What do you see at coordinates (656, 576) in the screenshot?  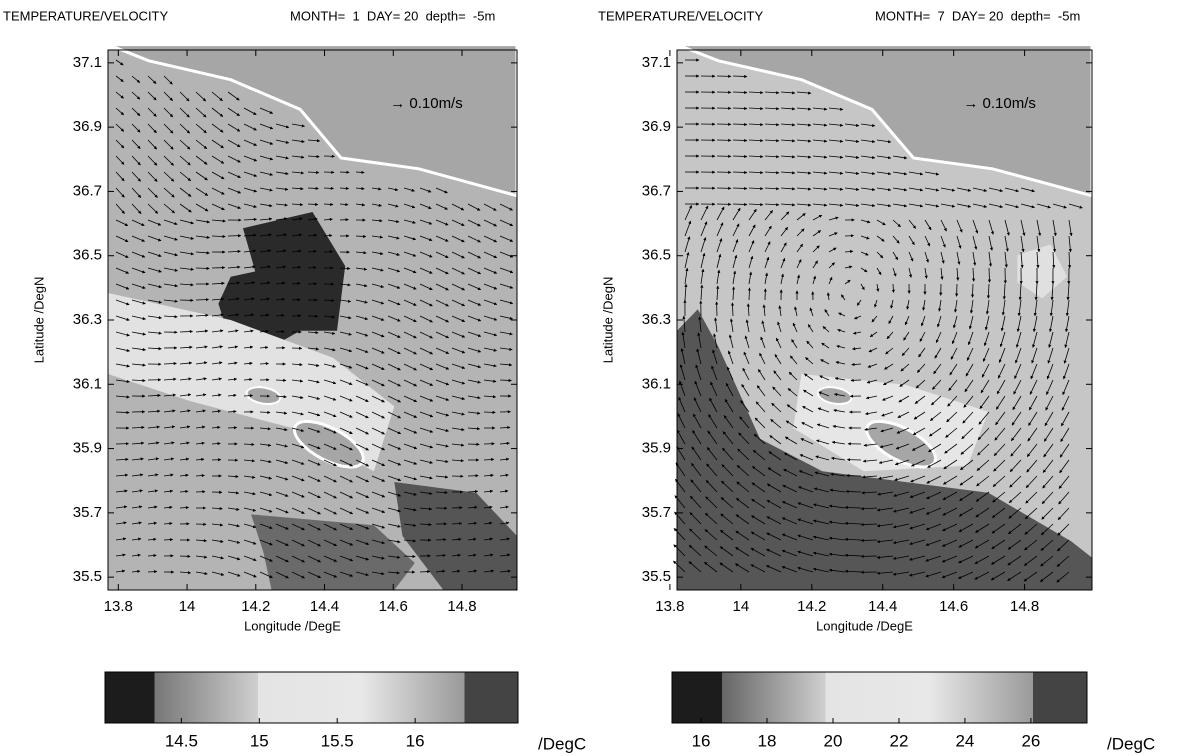 I see `y-tick-label: 35.5` at bounding box center [656, 576].